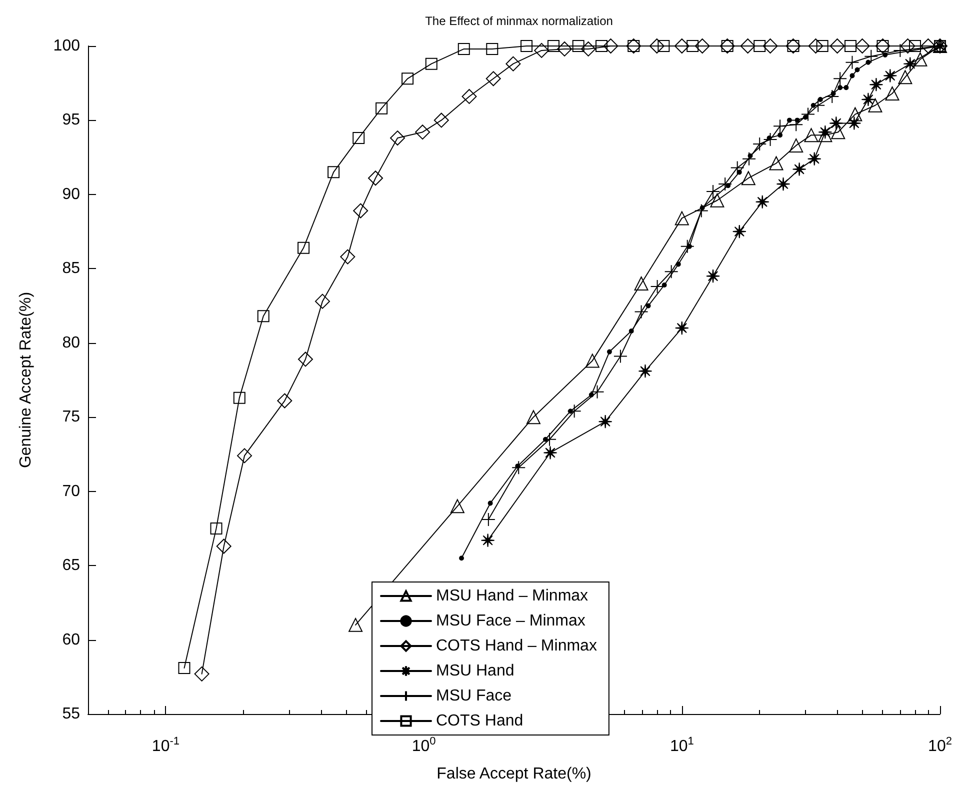 The image size is (961, 787). What do you see at coordinates (26, 380) in the screenshot?
I see `y-axis-title: Genuine Accept Rate(%)` at bounding box center [26, 380].